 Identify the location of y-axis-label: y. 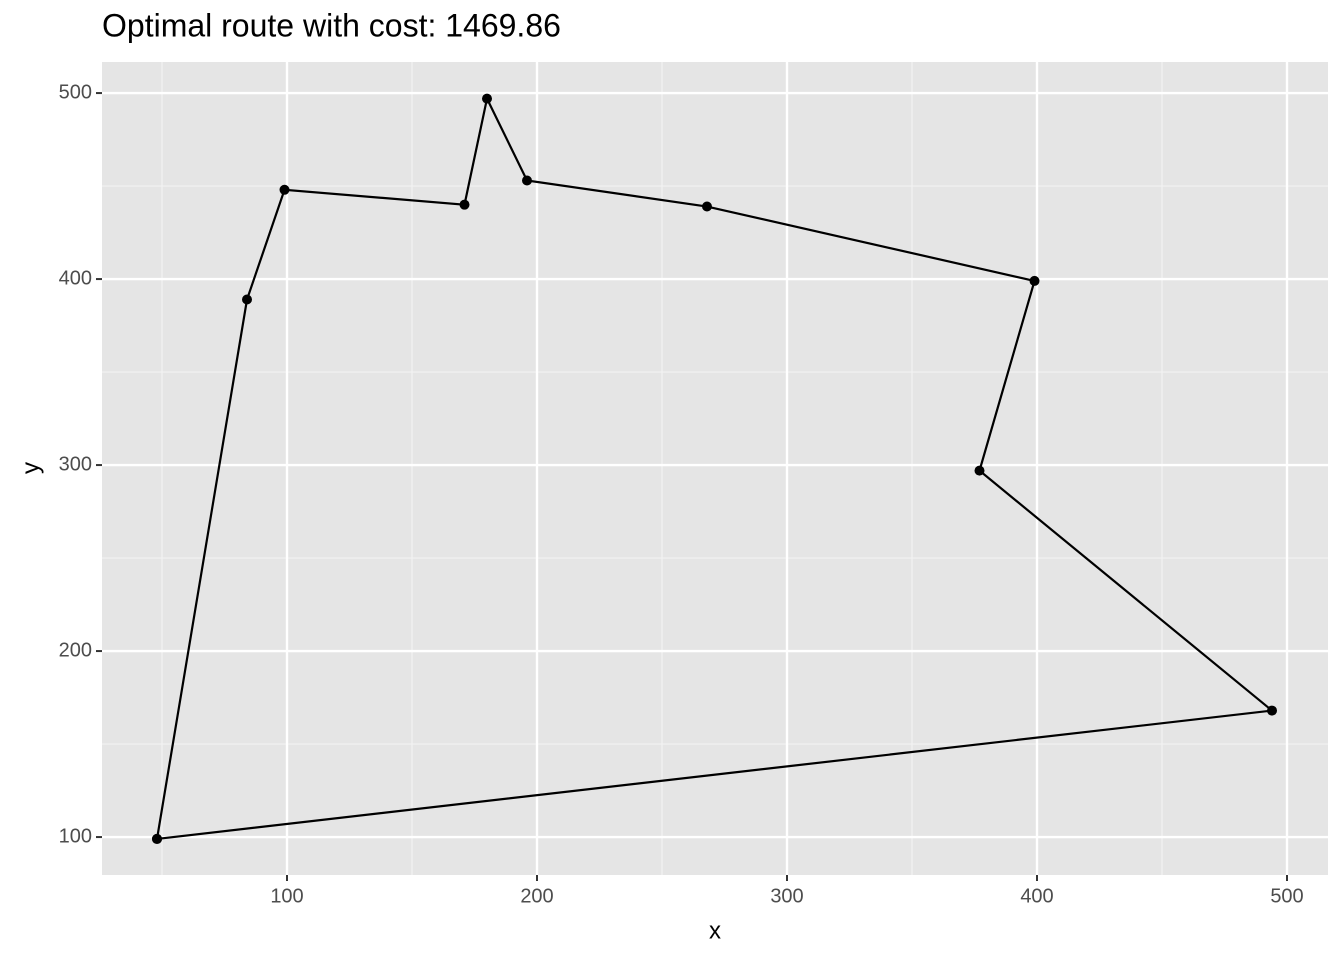
(30, 468).